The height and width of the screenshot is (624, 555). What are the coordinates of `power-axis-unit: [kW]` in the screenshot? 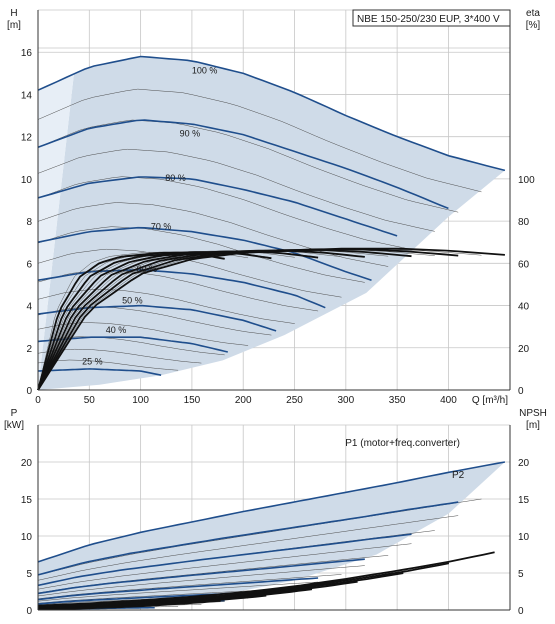 It's located at (14, 425).